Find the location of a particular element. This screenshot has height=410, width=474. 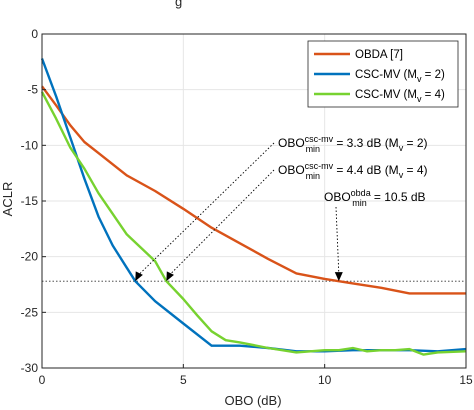

legend-entry-1: OBDA [7] is located at coordinates (358, 55).